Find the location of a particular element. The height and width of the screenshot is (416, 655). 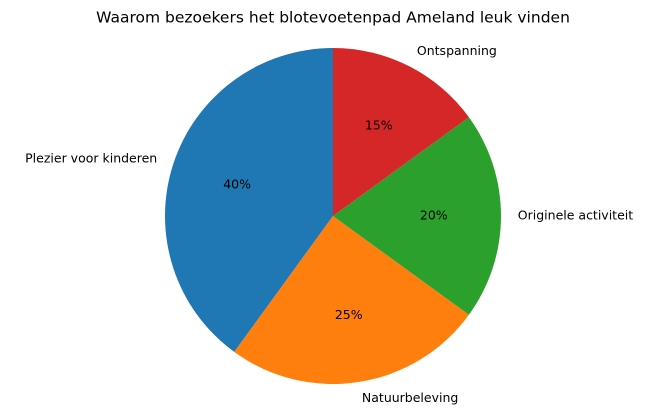

slice-label: Plezier voor kinderen is located at coordinates (91, 157).